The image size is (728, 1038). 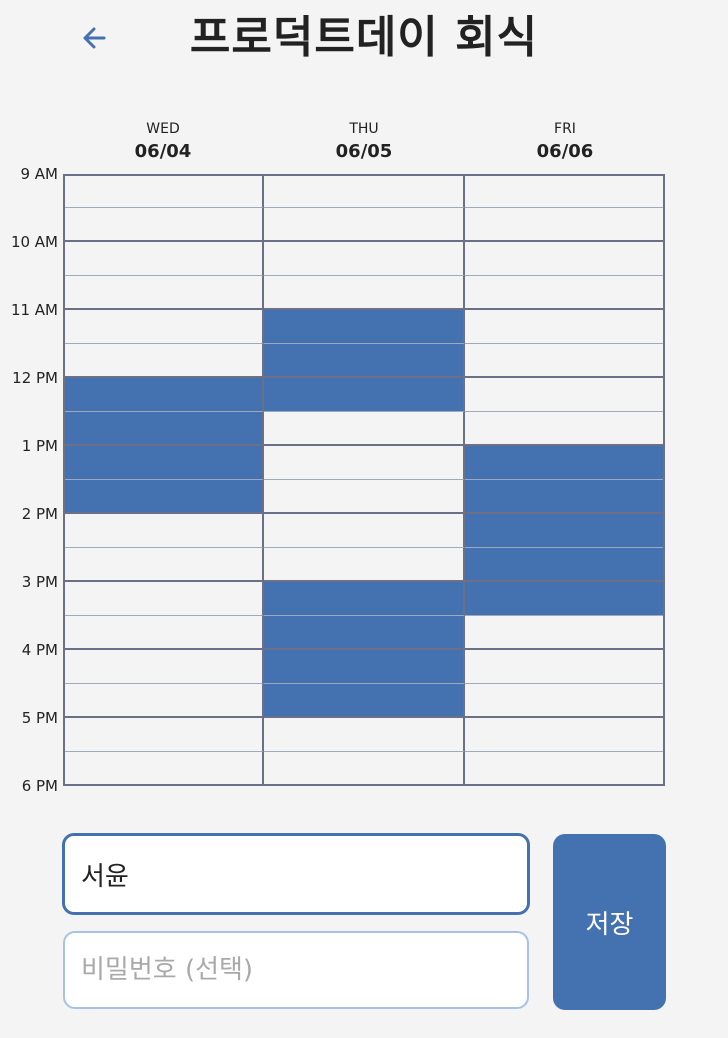 What do you see at coordinates (39, 446) in the screenshot?
I see `time-label: 1 PM` at bounding box center [39, 446].